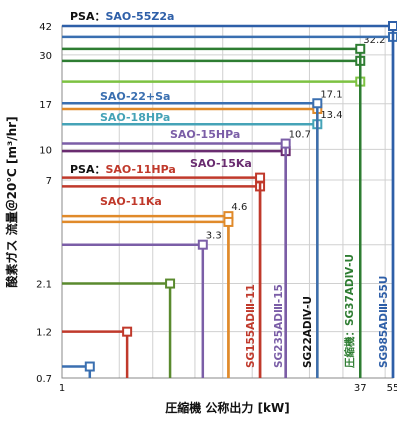  What do you see at coordinates (45, 105) in the screenshot?
I see `y-tick-label: 17` at bounding box center [45, 105].